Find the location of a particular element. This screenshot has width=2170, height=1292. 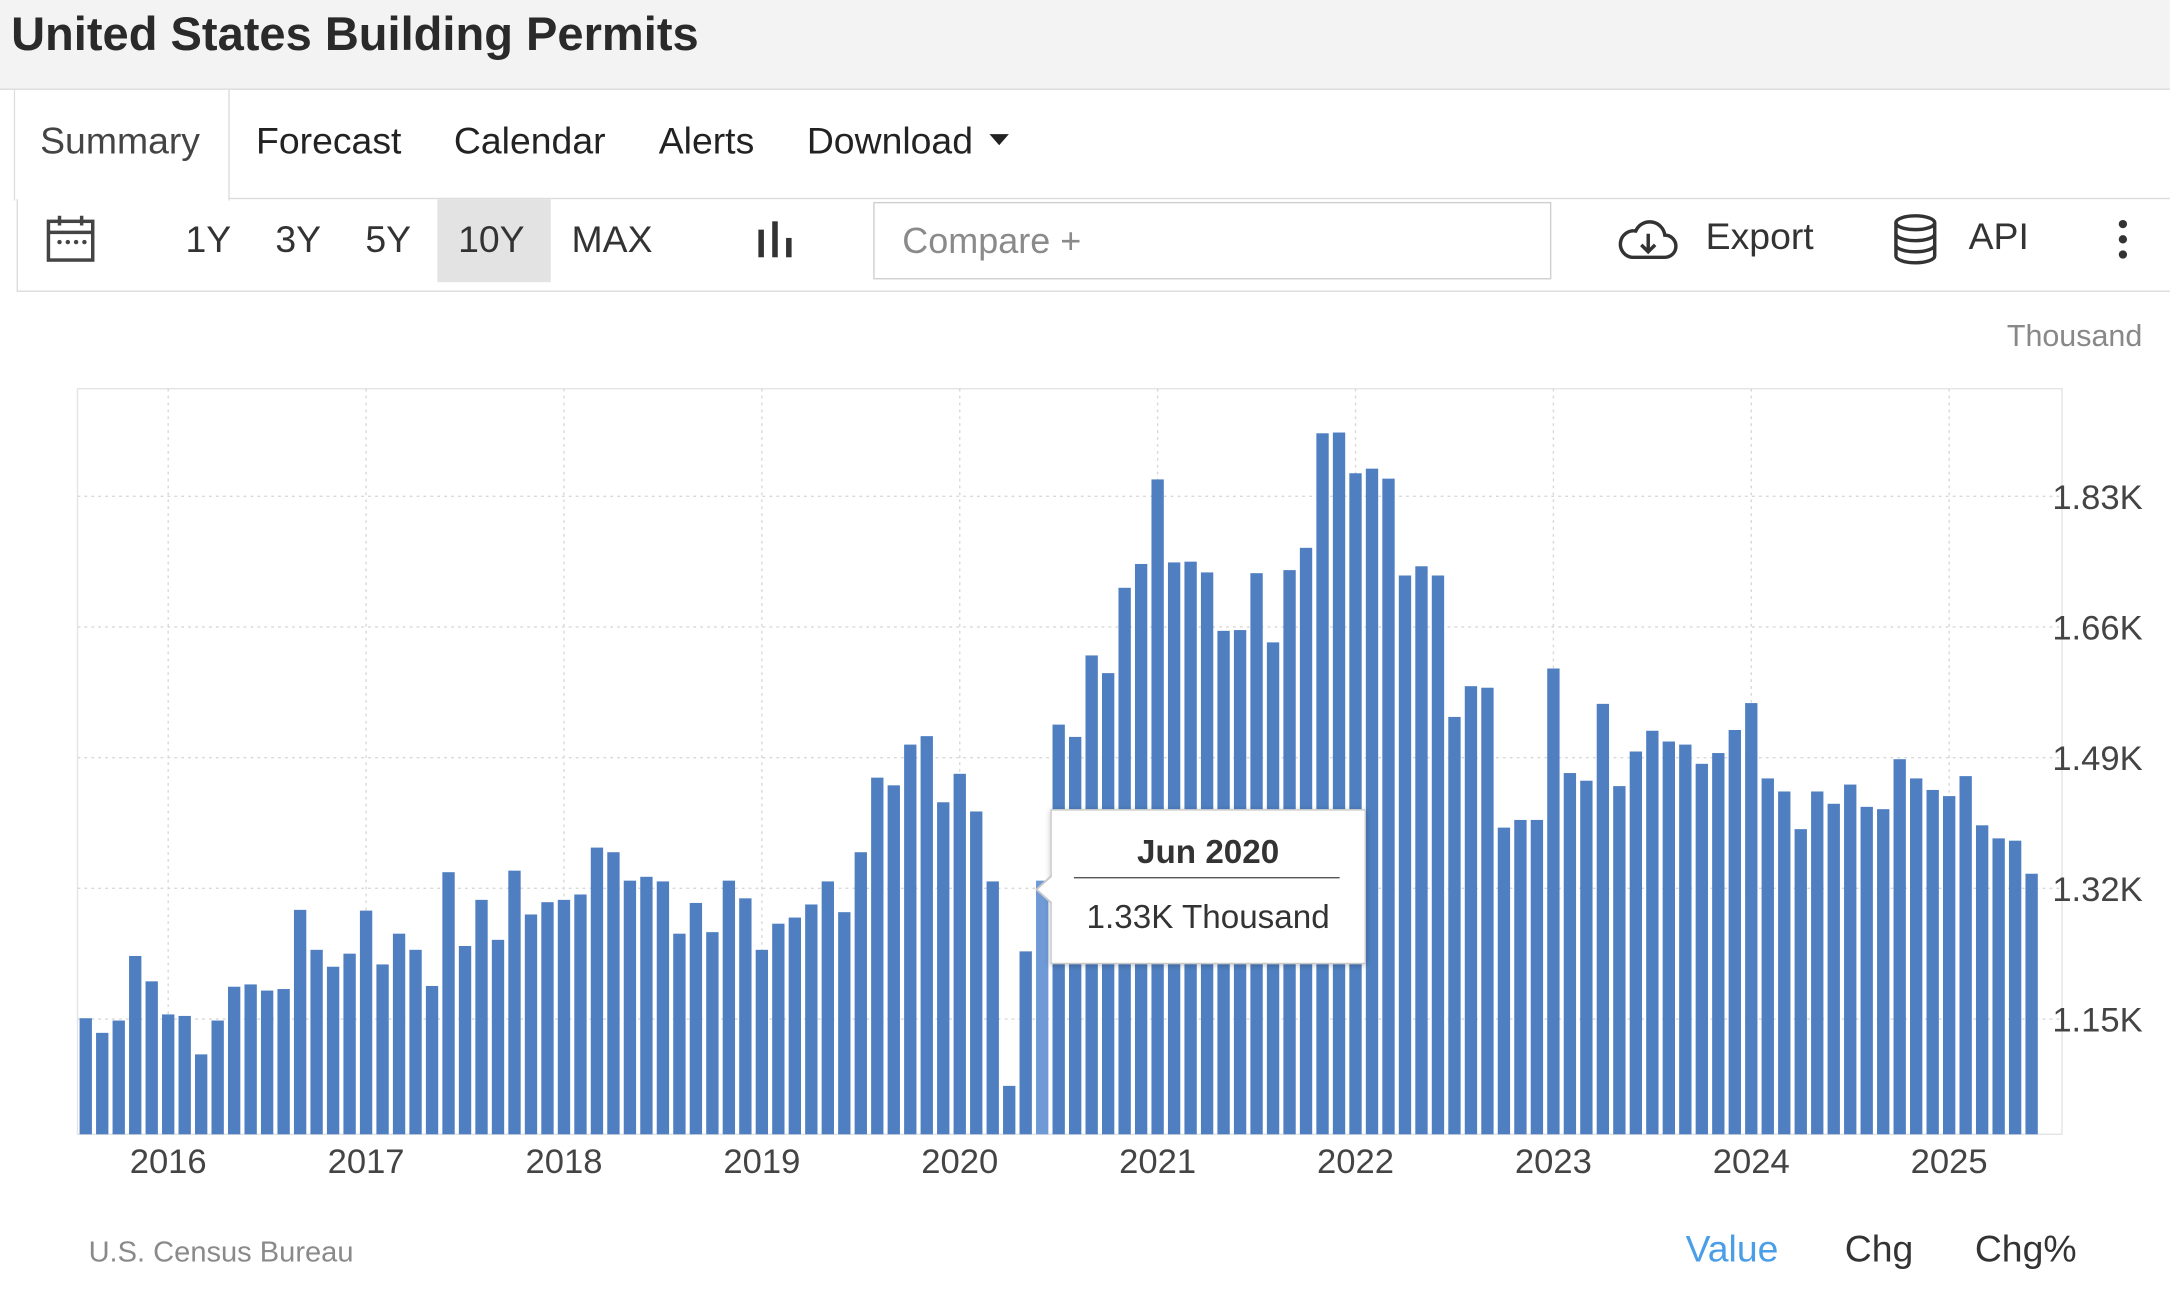

chg-tab: Chg is located at coordinates (1879, 1249).